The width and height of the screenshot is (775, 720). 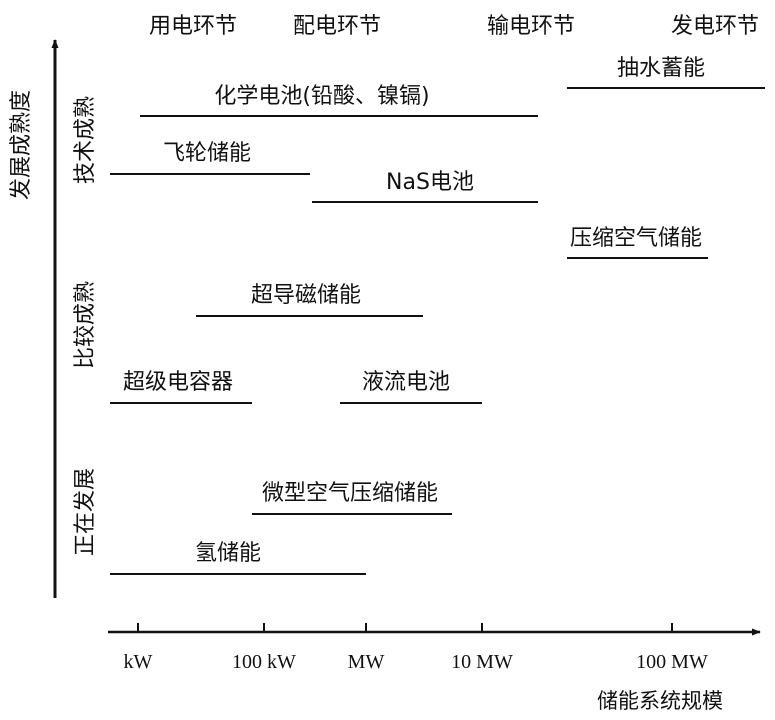 I want to click on x-ticks: kW 100 kW MW 10 MW 100 MW, so click(x=416, y=648).